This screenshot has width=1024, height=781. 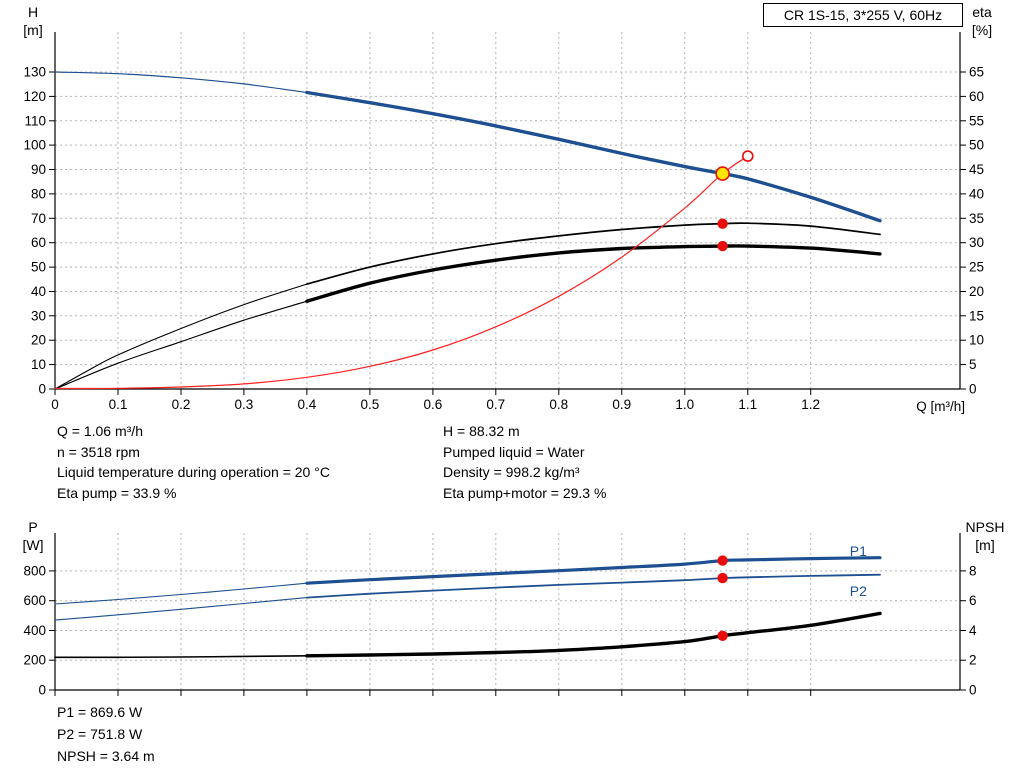 What do you see at coordinates (747, 404) in the screenshot?
I see `x-tick-label: 1.1` at bounding box center [747, 404].